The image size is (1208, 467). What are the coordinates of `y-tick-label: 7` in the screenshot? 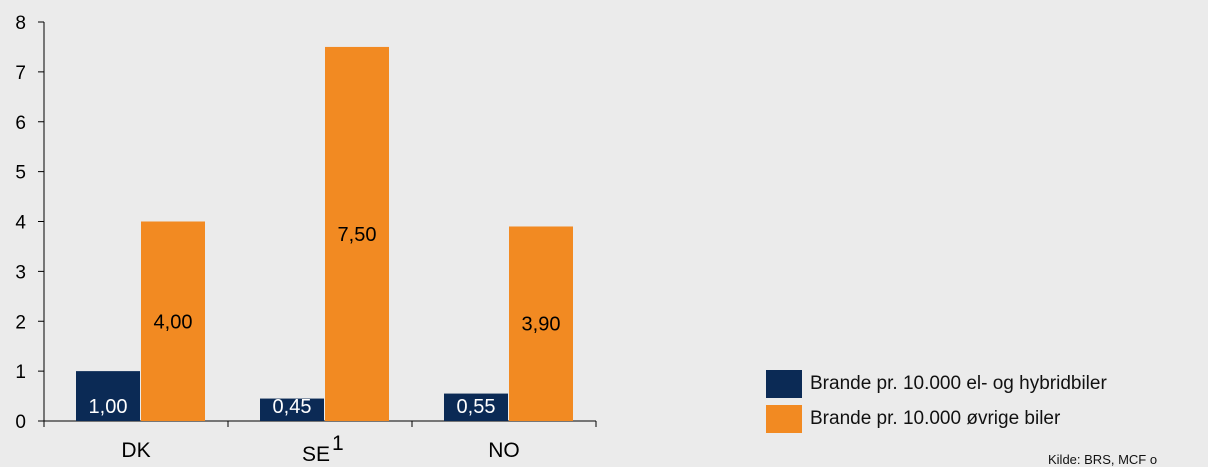 It's located at (20, 73).